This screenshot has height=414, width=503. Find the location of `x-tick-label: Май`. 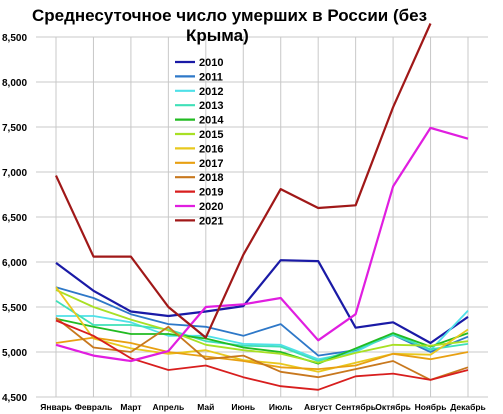

x-tick-label: Май is located at coordinates (205, 407).